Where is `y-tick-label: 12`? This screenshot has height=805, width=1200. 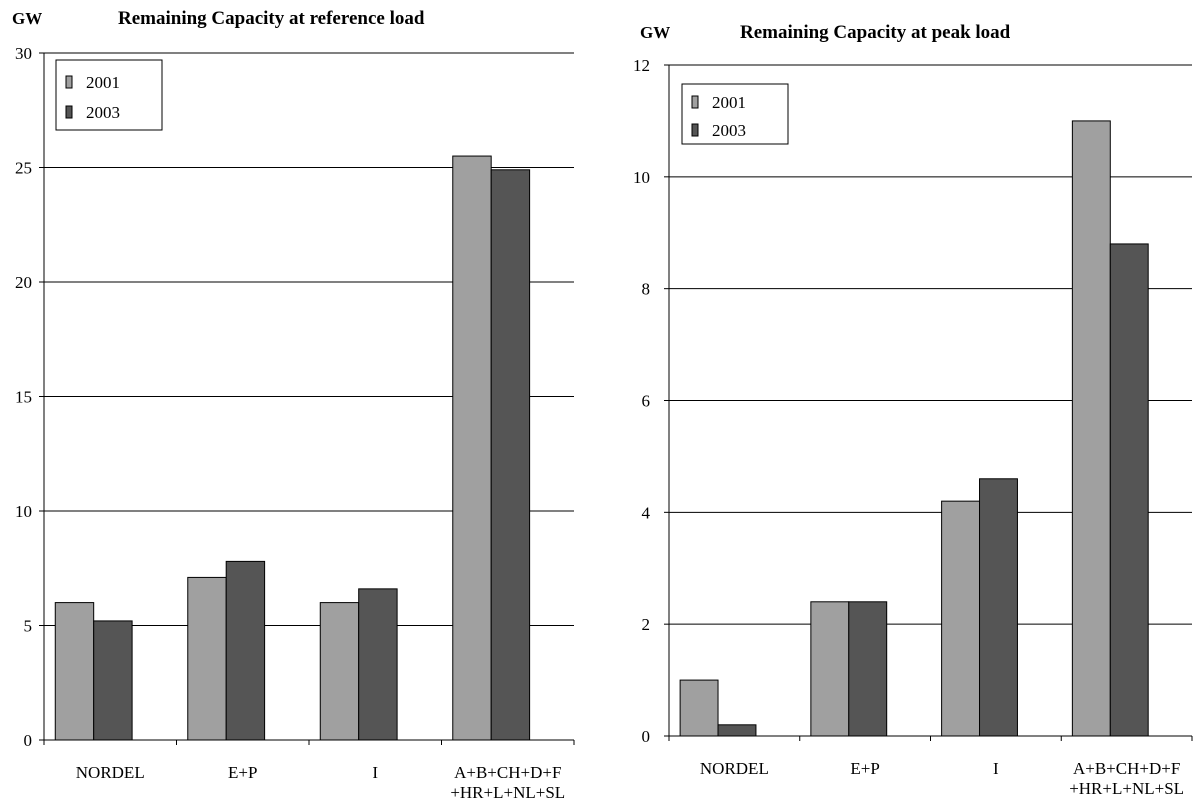
y-tick-label: 12 is located at coordinates (641, 65).